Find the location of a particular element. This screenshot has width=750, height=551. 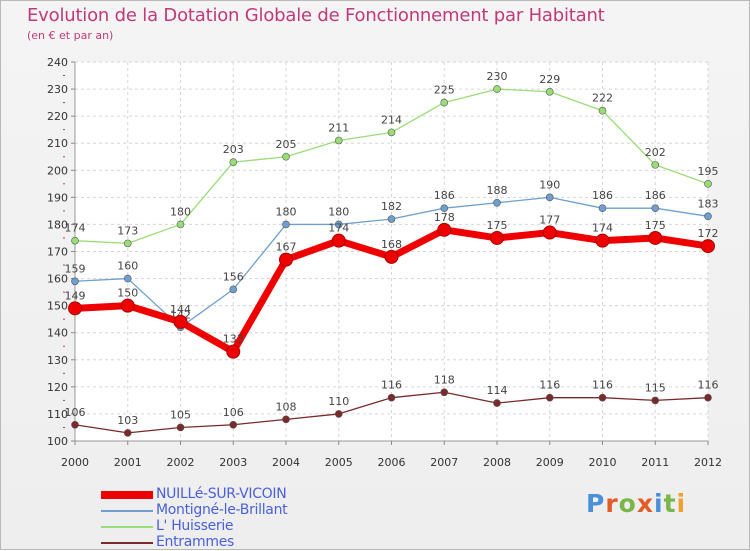

data-label: 173 is located at coordinates (127, 230).